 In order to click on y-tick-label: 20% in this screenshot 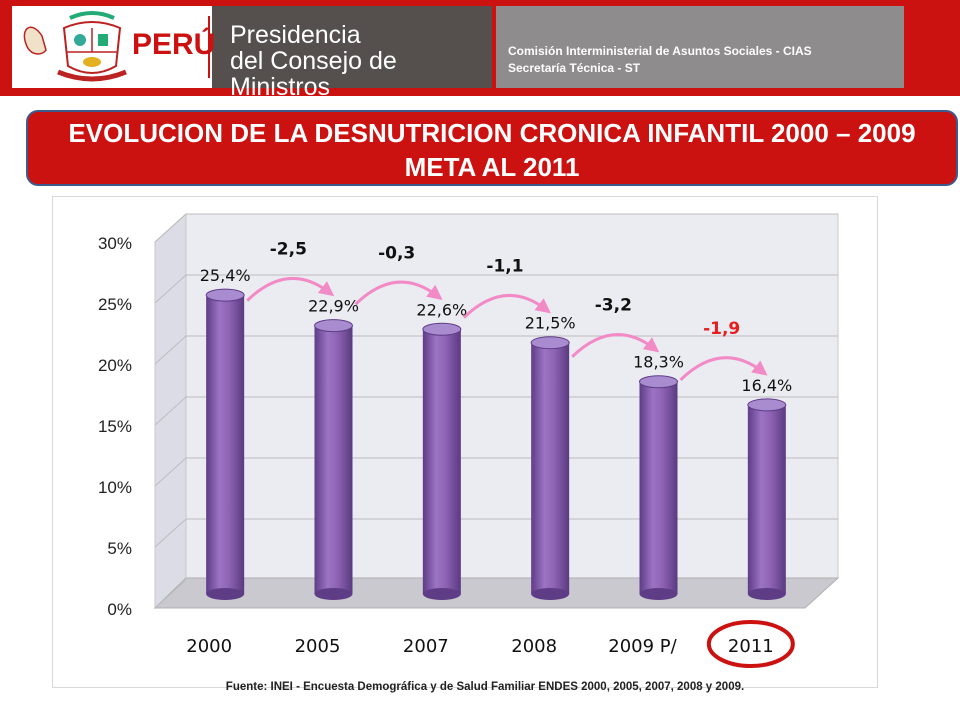, I will do `click(115, 365)`.